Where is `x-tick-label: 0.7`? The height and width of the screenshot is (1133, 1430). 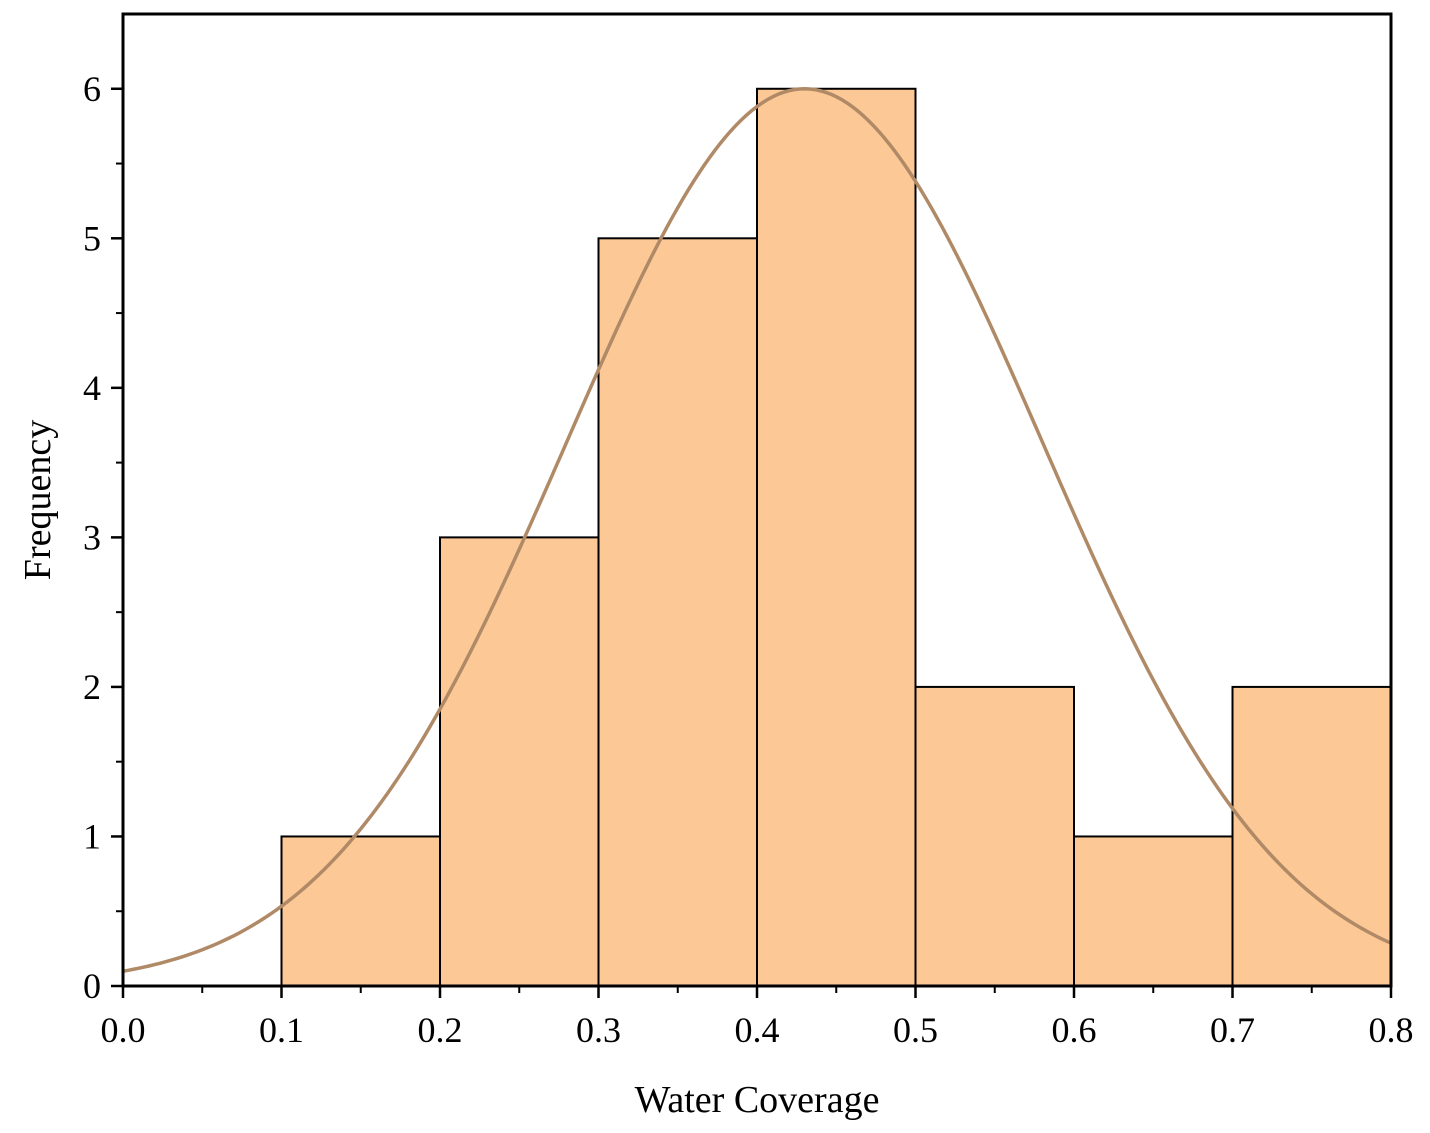 x-tick-label: 0.7 is located at coordinates (1232, 1030).